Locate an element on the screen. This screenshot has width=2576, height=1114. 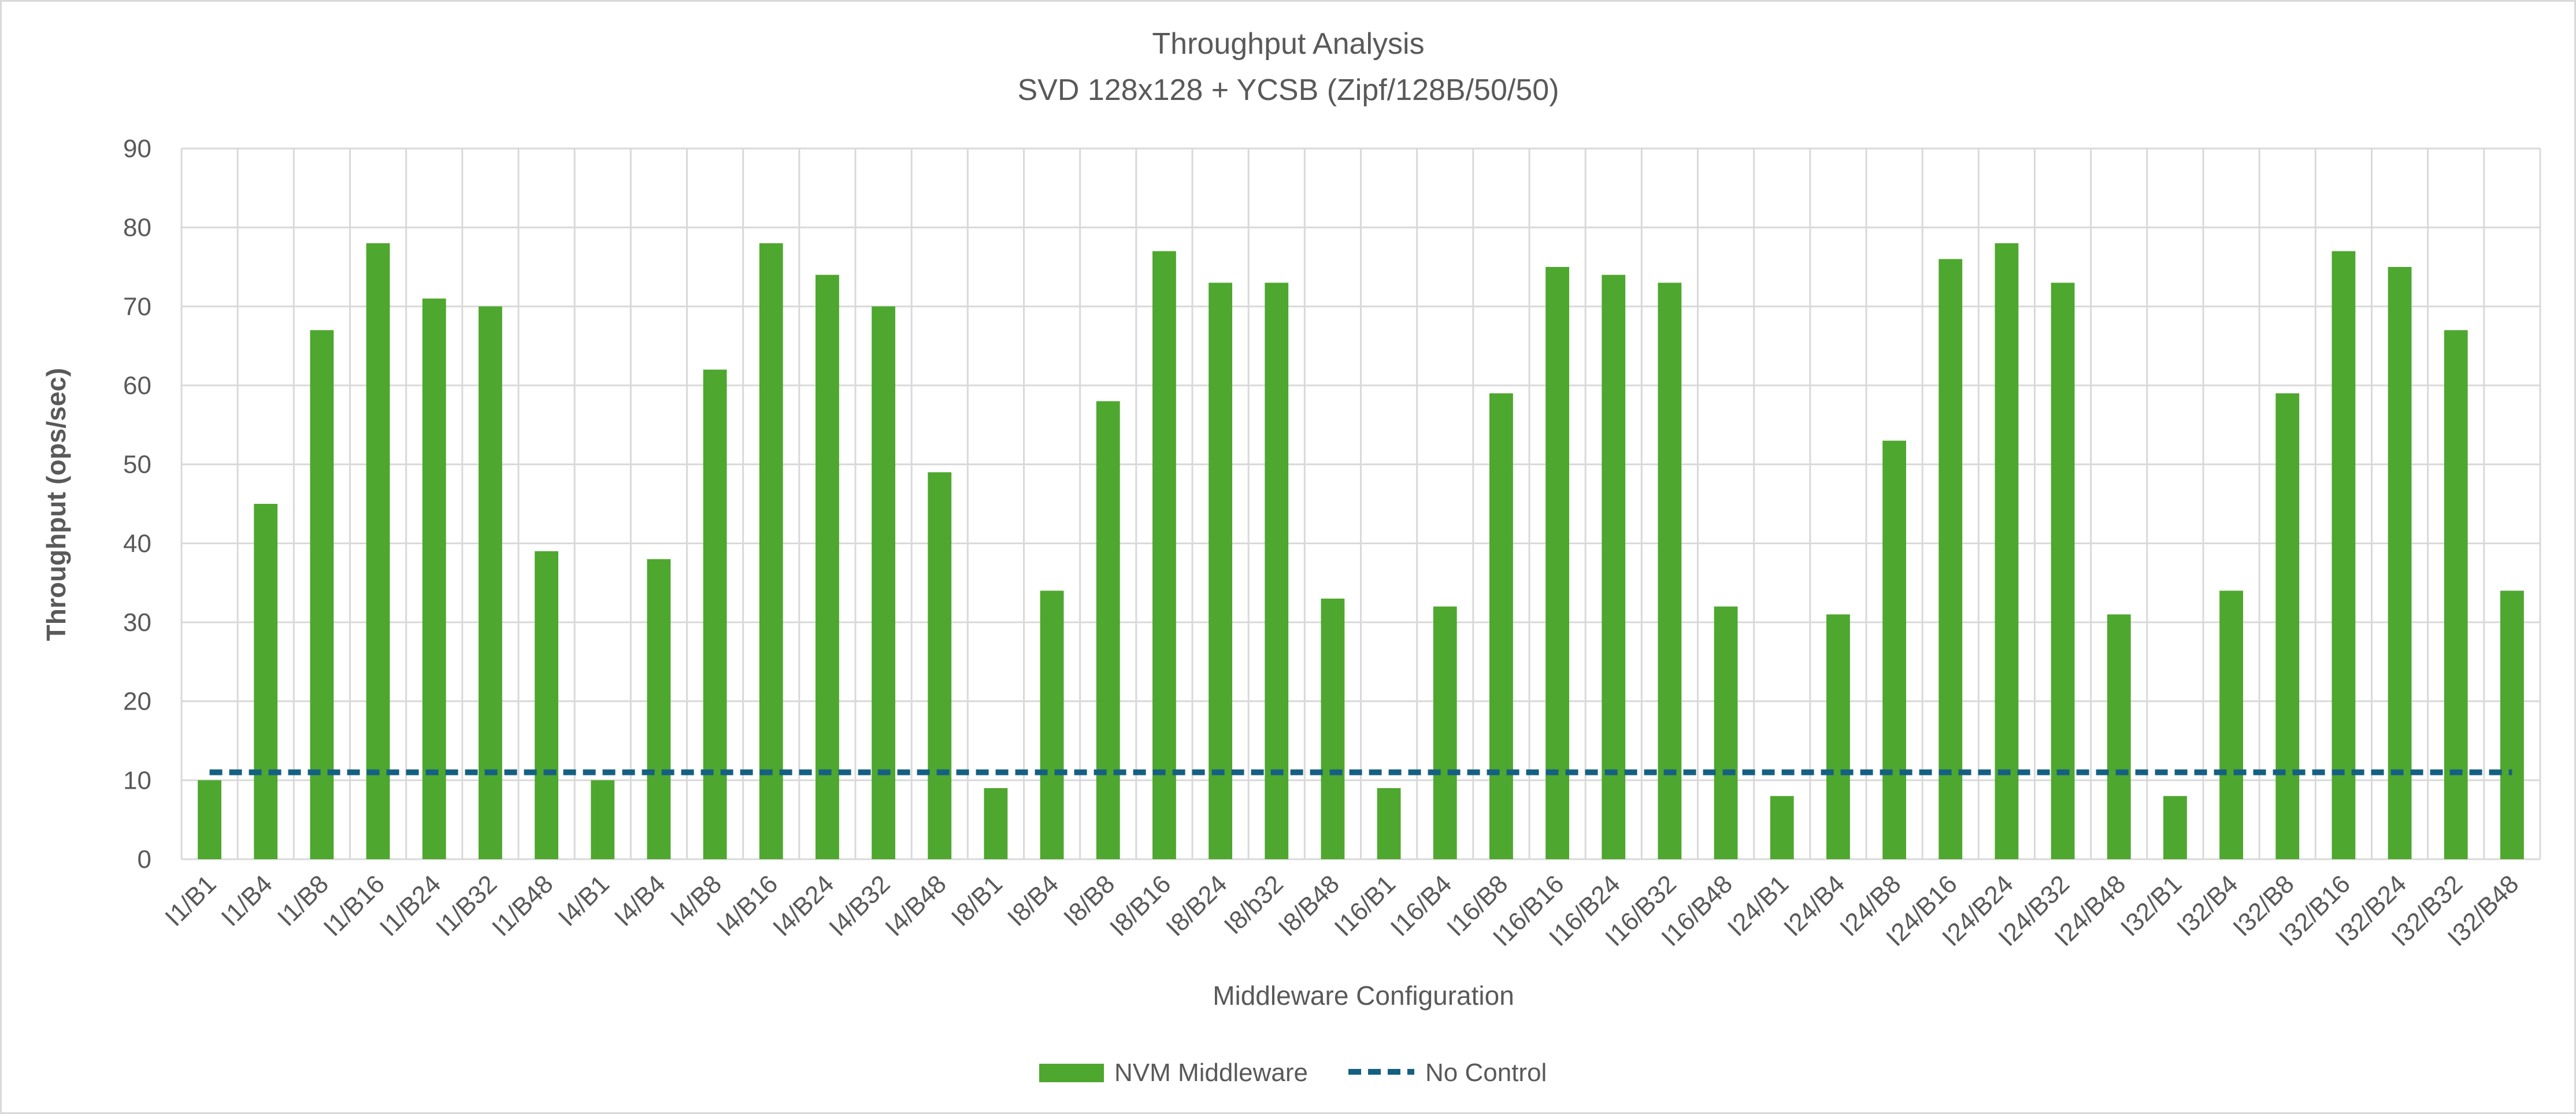
y-tick-label: 40 is located at coordinates (137, 543).